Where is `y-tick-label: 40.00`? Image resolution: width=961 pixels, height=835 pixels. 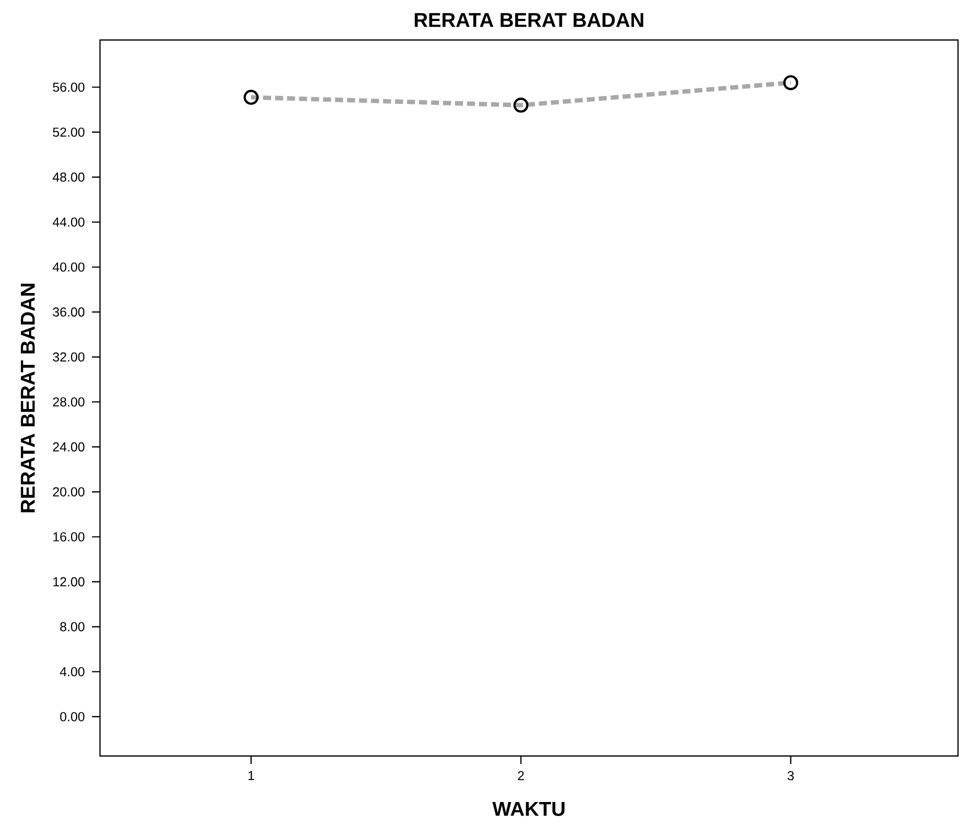
y-tick-label: 40.00 is located at coordinates (68, 267).